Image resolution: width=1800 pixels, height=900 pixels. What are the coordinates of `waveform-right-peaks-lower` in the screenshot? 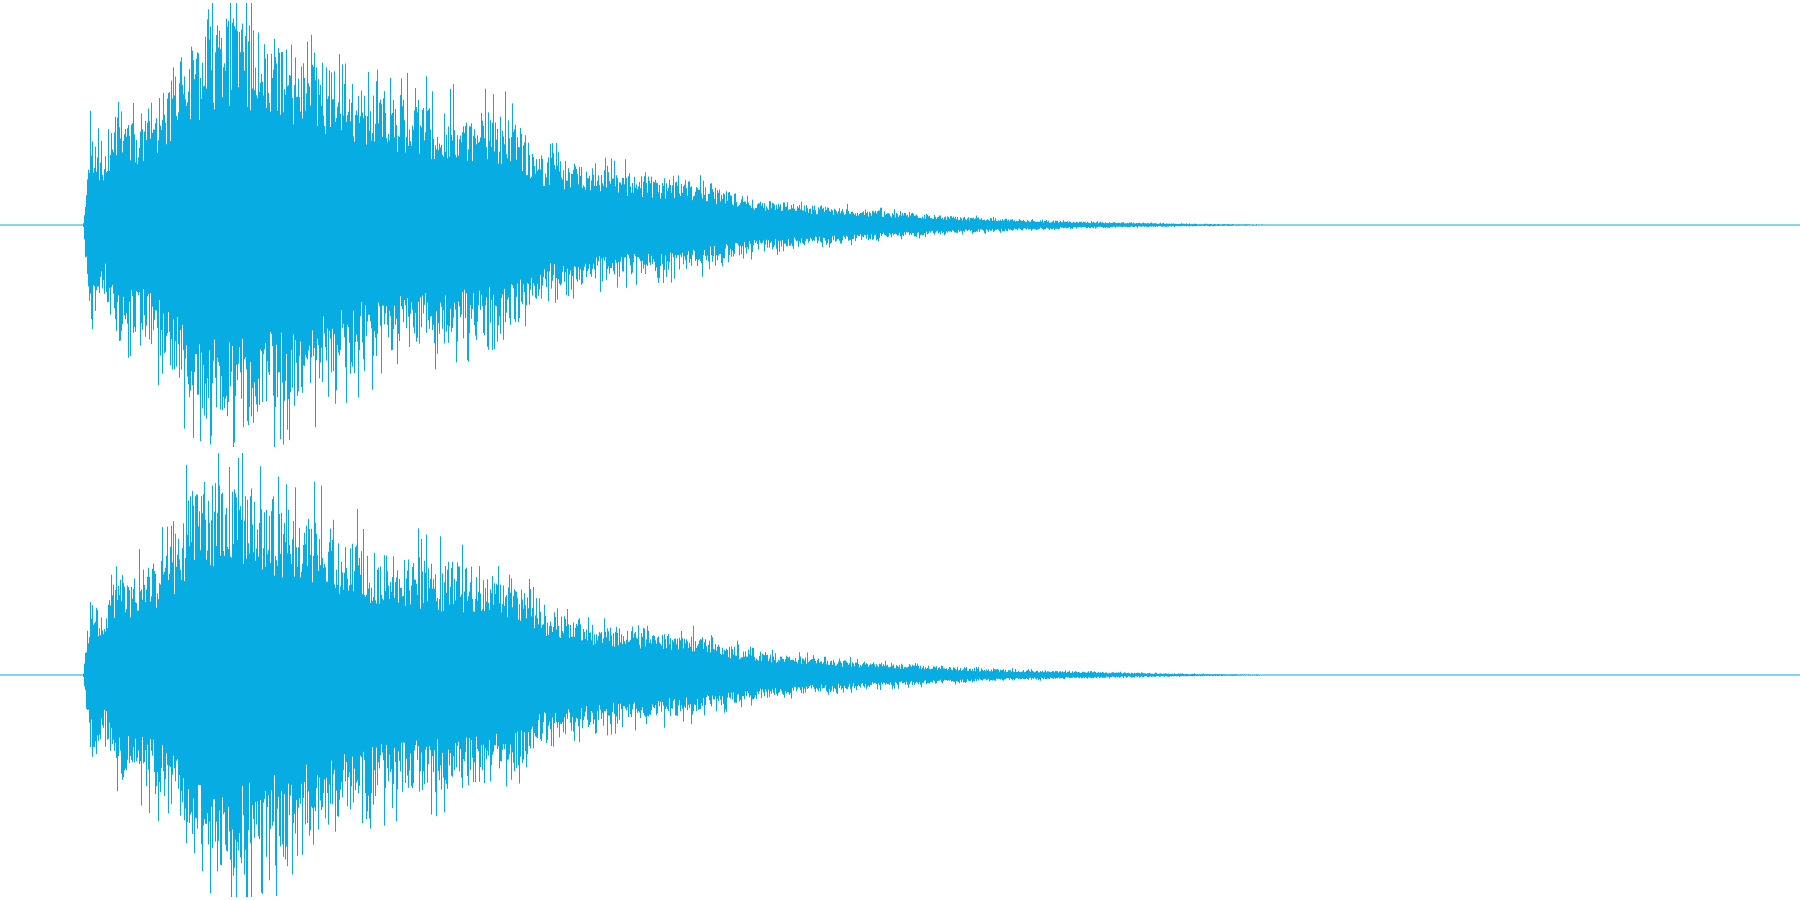 It's located at (679, 775).